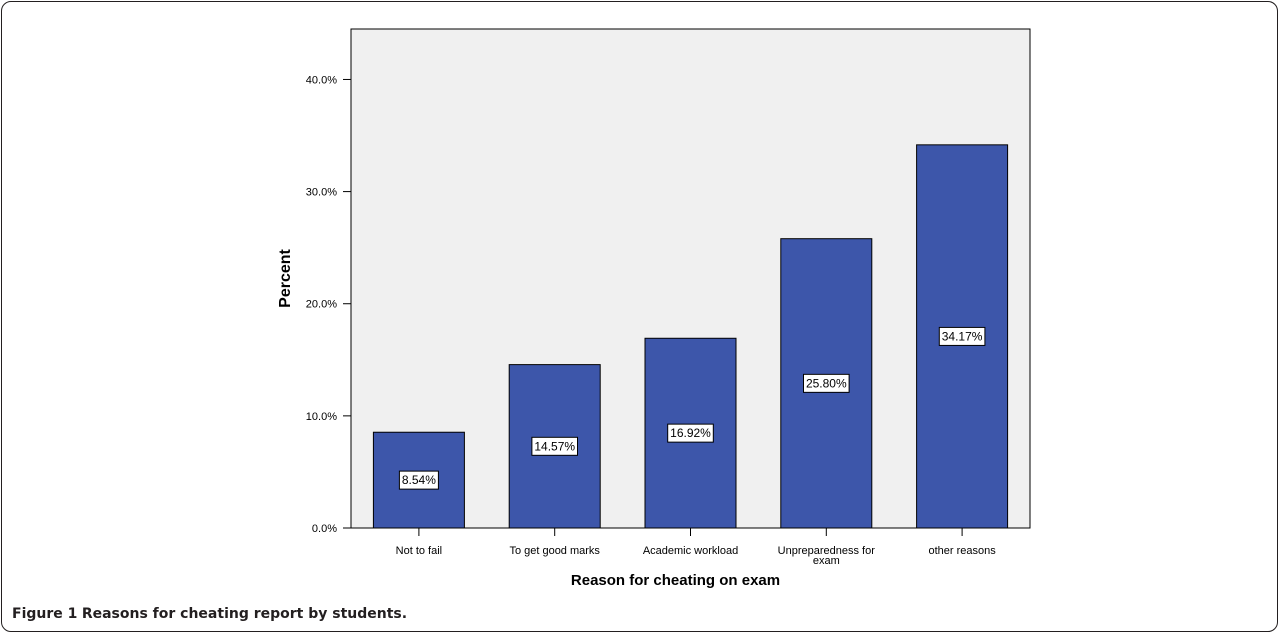  Describe the element at coordinates (324, 529) in the screenshot. I see `y-tick-label: 0.0%` at that location.